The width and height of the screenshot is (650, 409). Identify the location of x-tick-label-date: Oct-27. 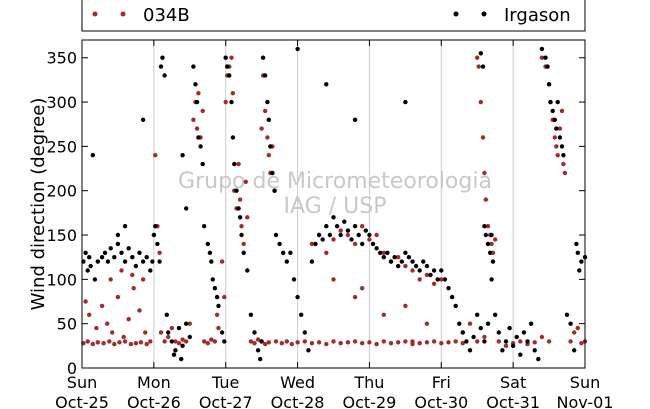
(226, 401).